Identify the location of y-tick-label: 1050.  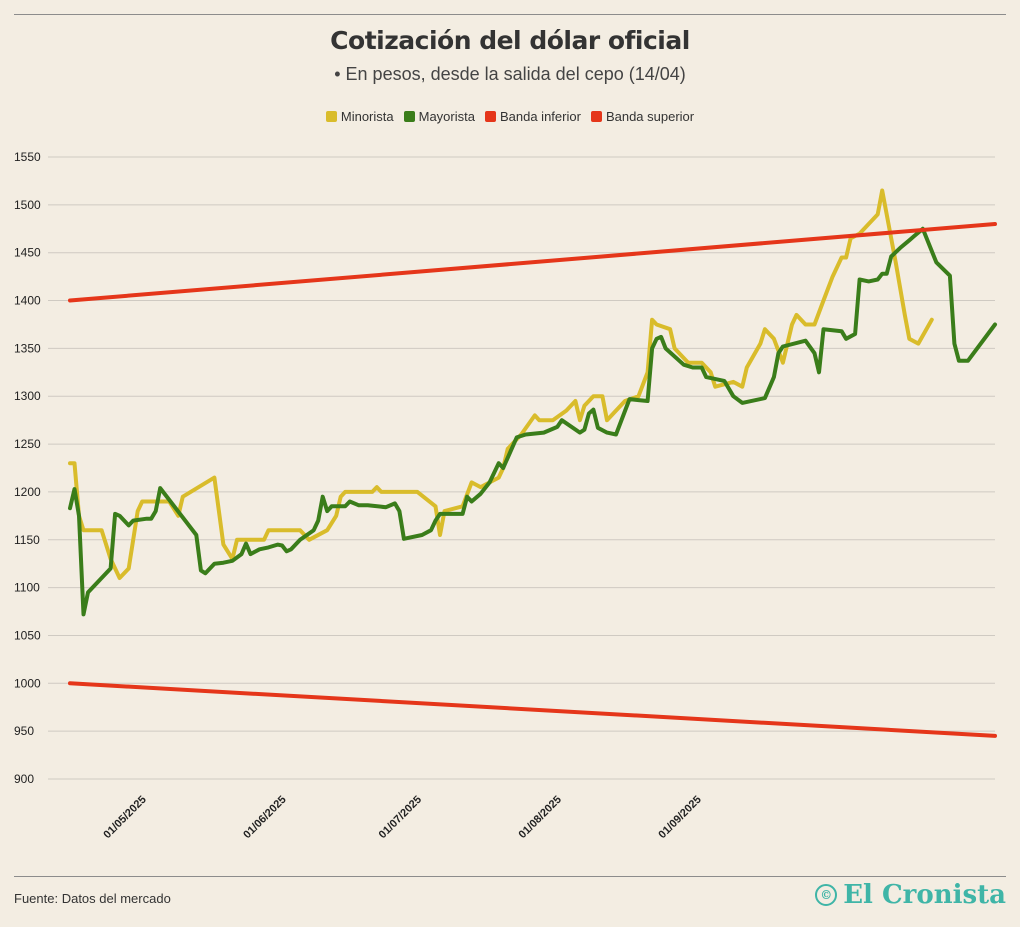
(27, 635).